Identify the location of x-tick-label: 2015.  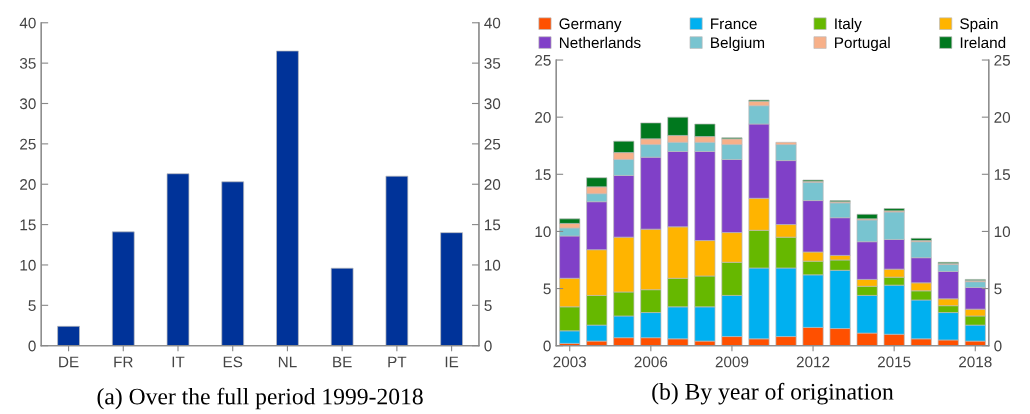
(894, 362).